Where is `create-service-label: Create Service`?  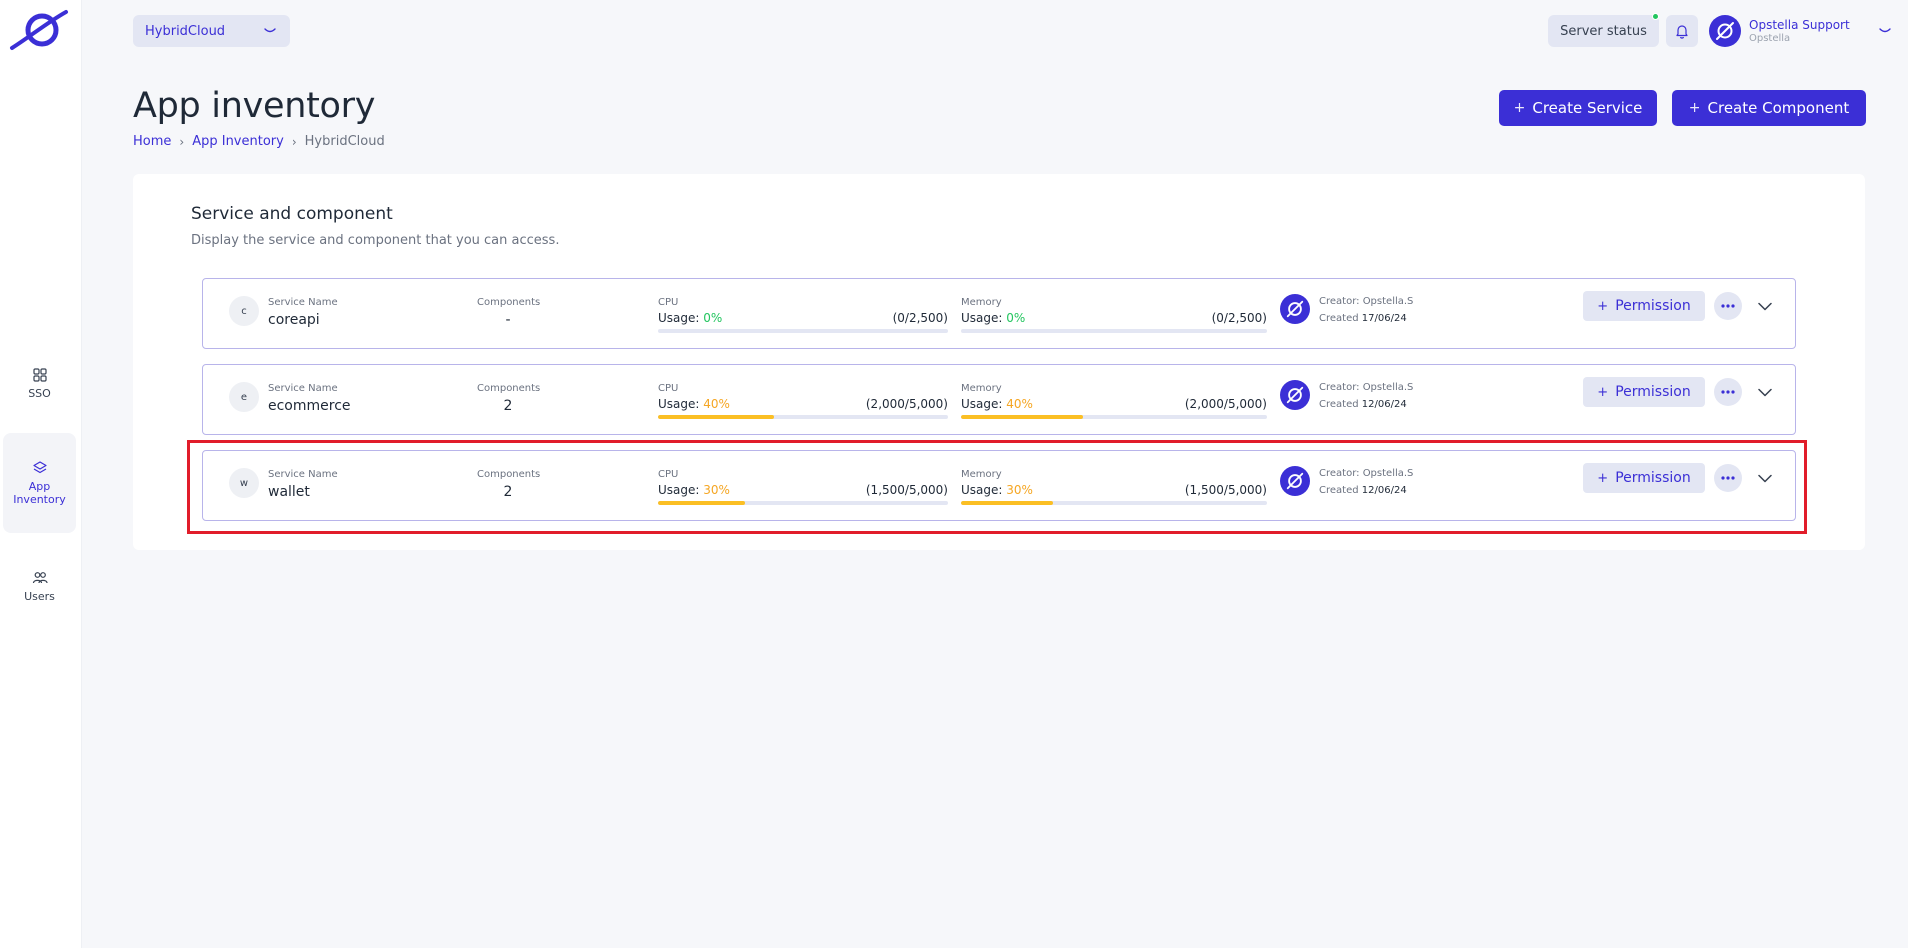
create-service-label: Create Service is located at coordinates (1587, 108).